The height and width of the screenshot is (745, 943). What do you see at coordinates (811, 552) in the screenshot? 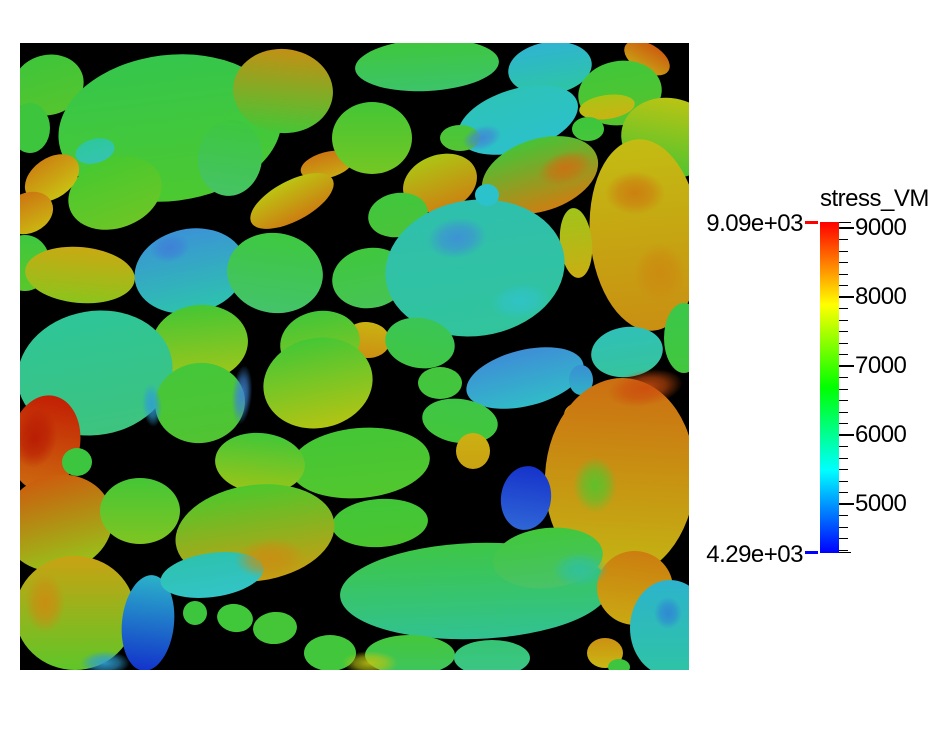
I see `colorbar-min-dash` at bounding box center [811, 552].